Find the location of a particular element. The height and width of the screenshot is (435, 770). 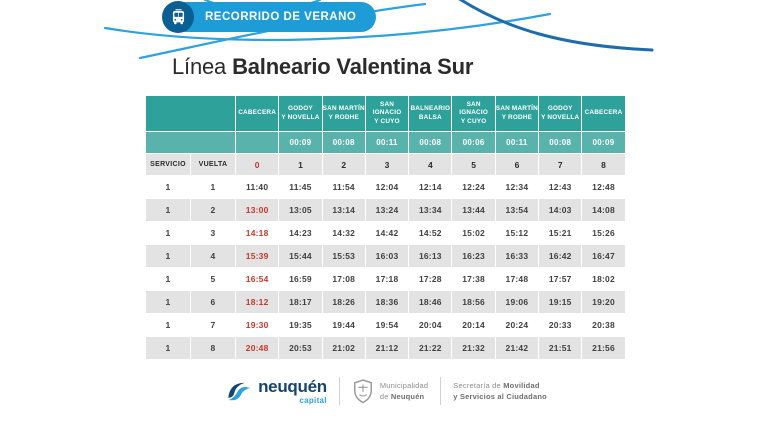

time-cell: 11:40 is located at coordinates (257, 187).